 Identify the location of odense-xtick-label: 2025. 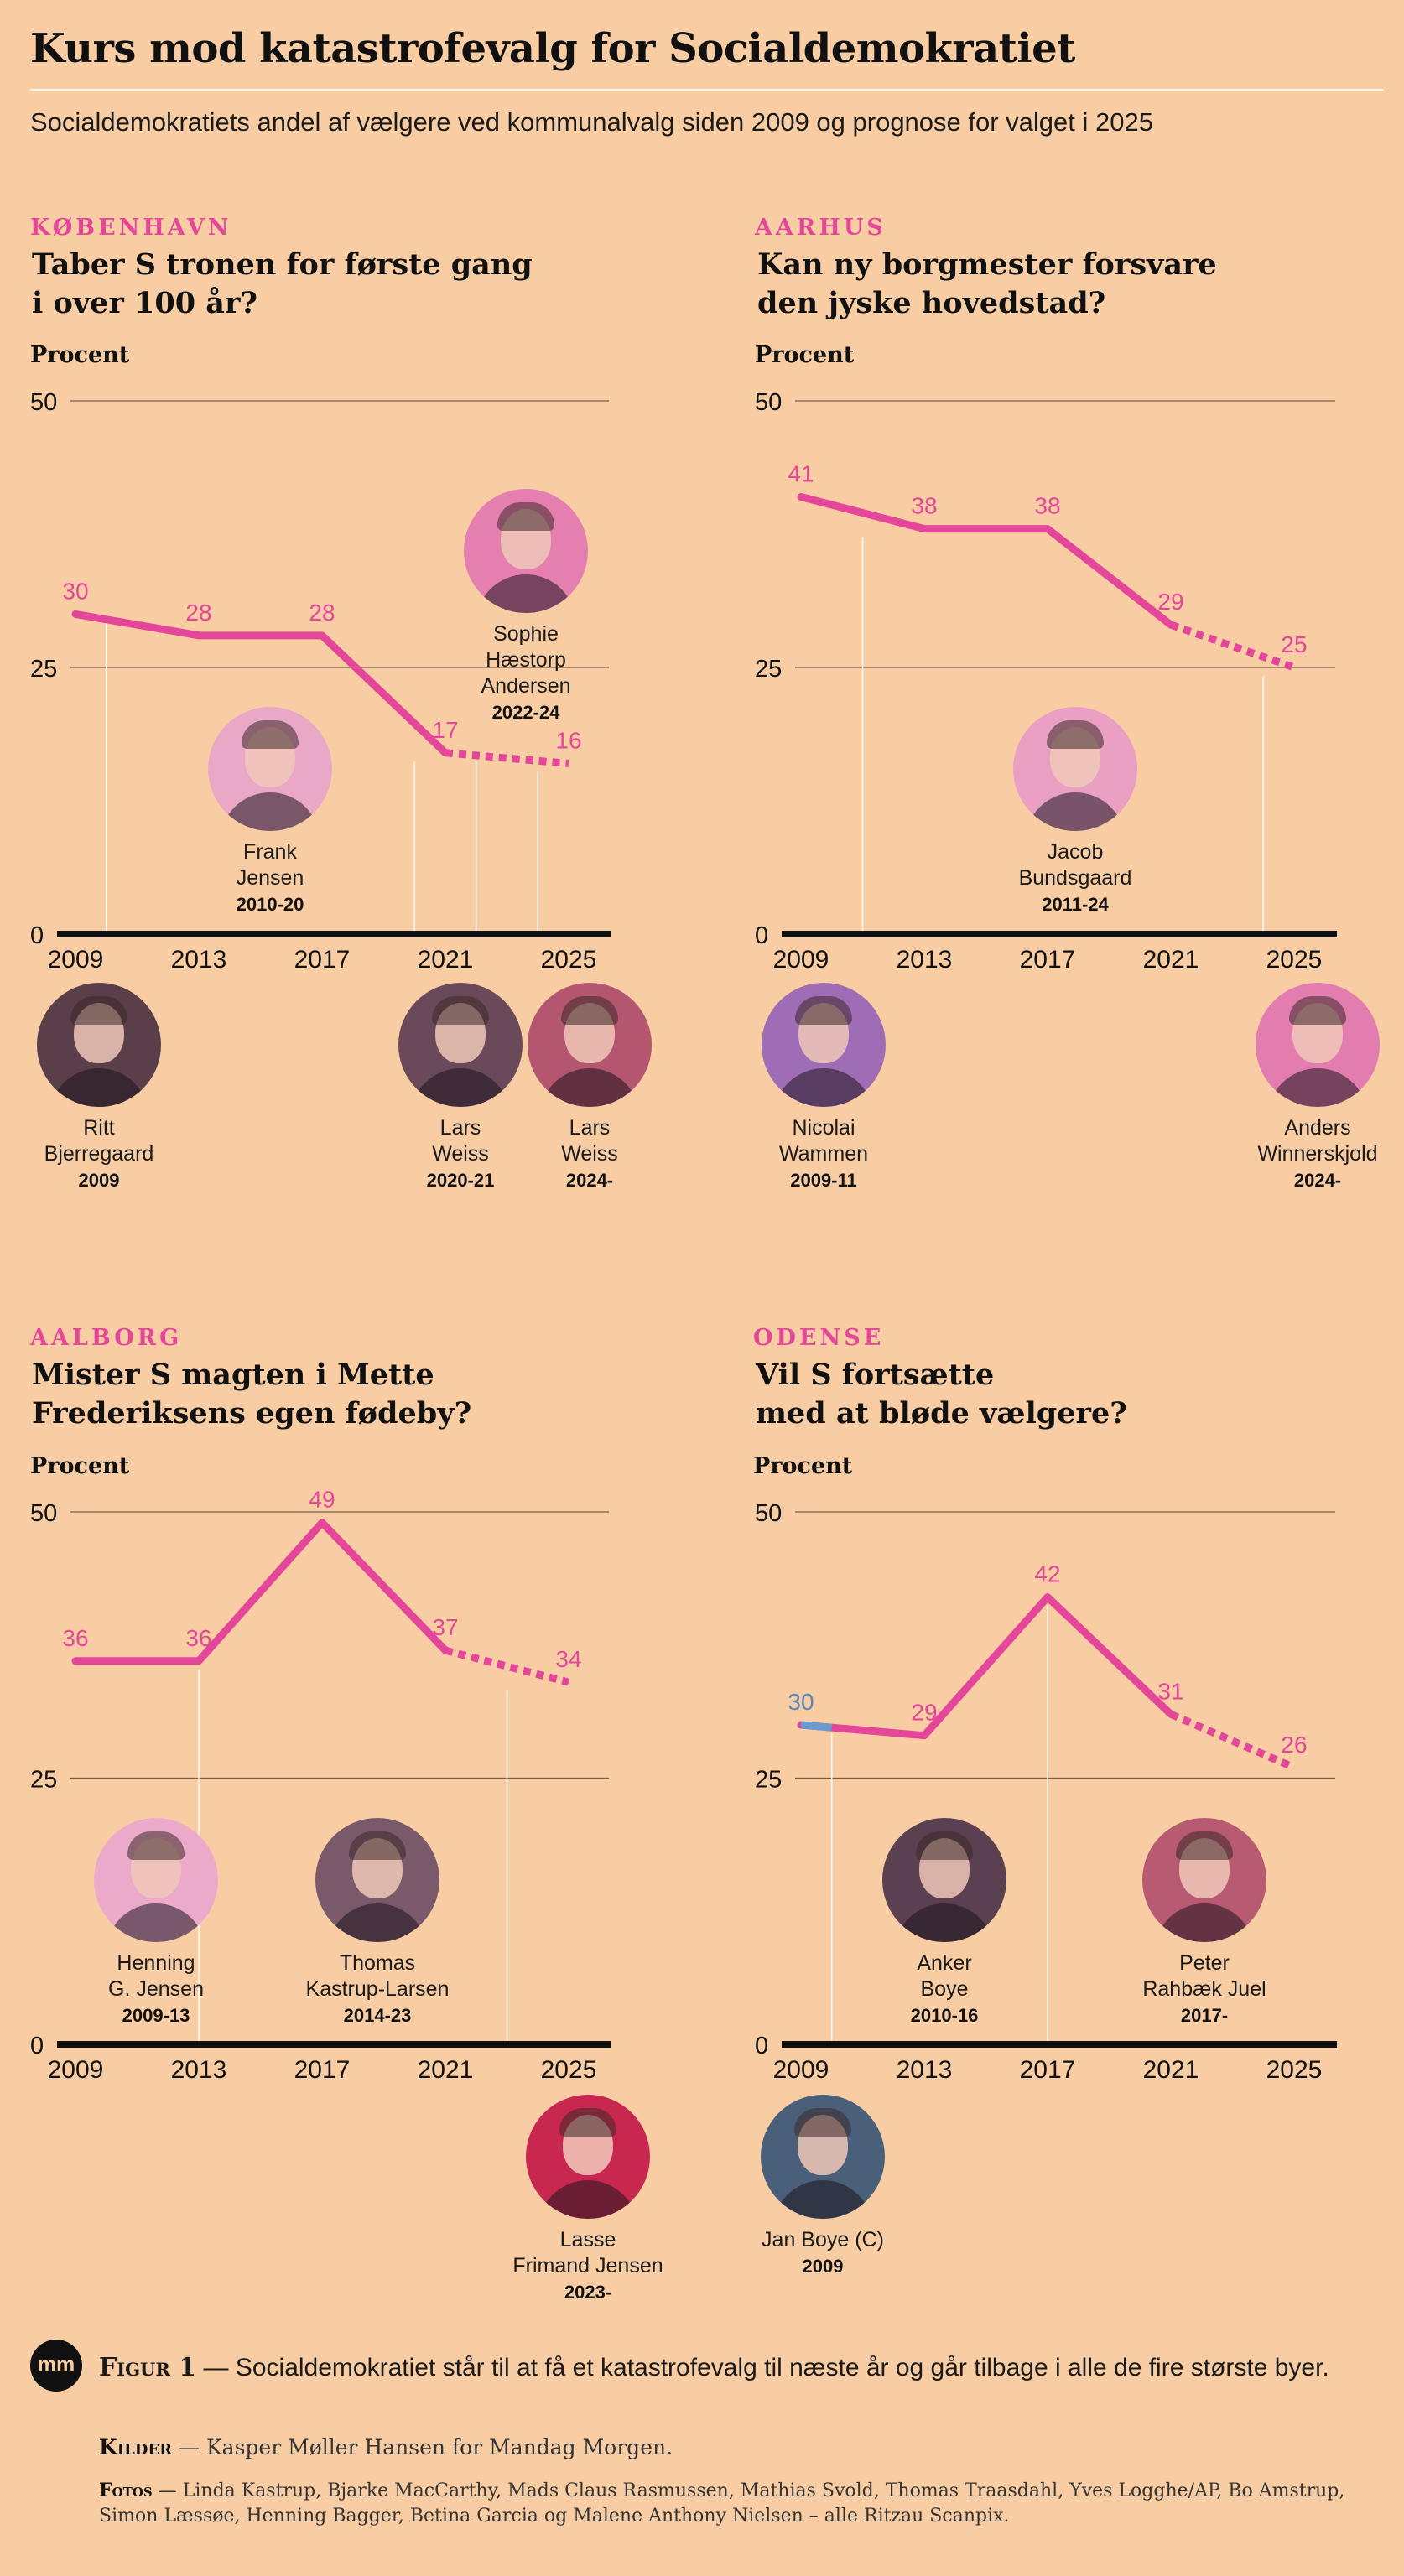
(1294, 2070).